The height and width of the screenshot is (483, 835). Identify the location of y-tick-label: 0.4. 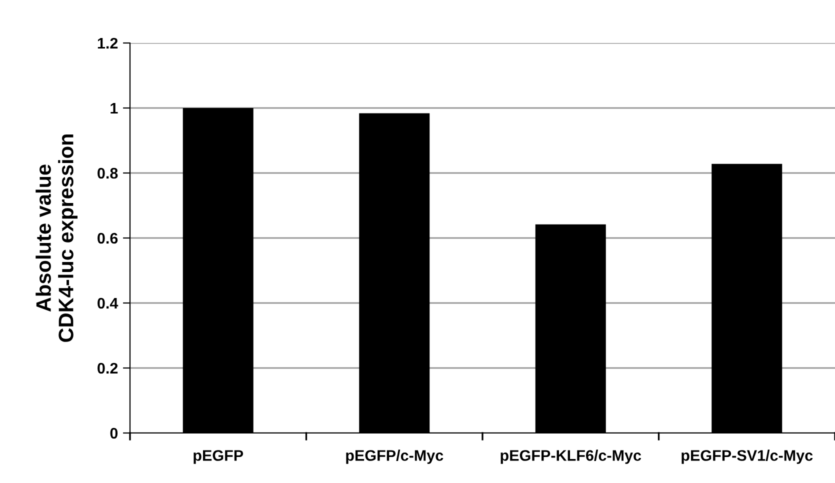
(108, 303).